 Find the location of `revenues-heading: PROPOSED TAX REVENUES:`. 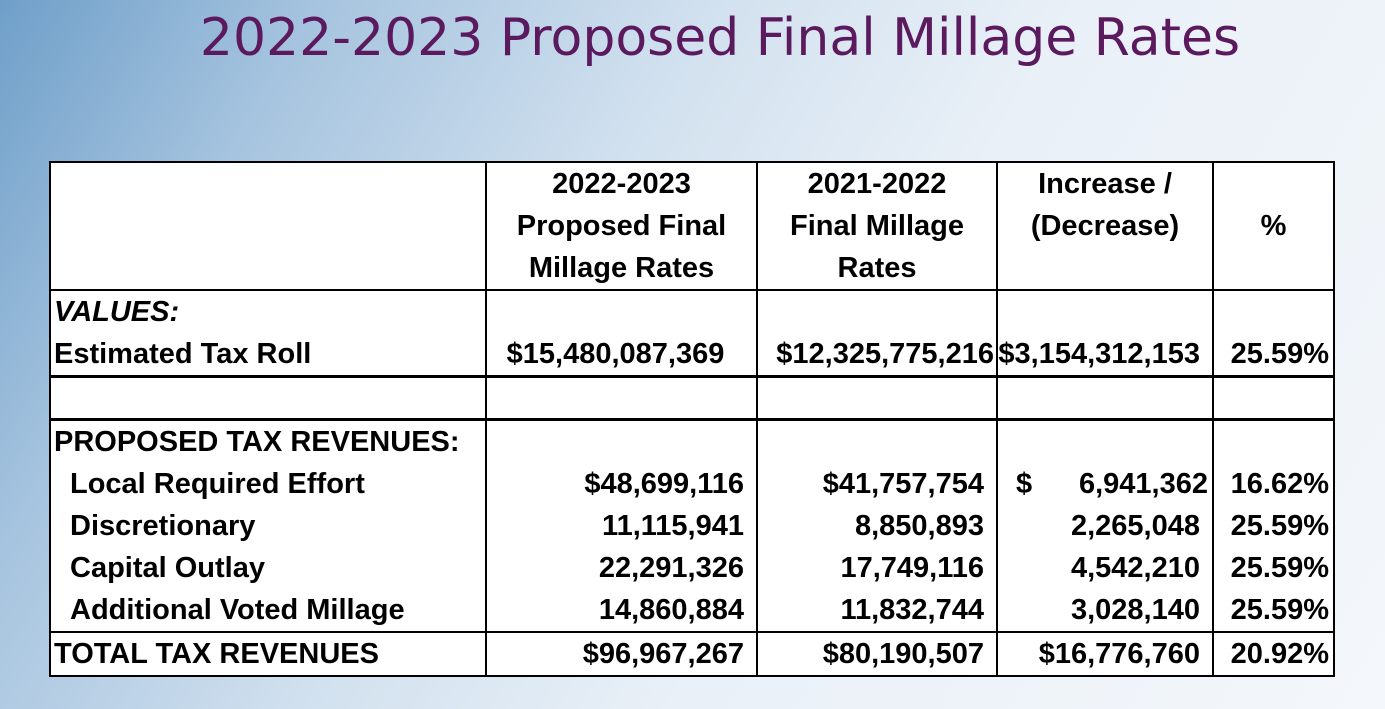

revenues-heading: PROPOSED TAX REVENUES: is located at coordinates (257, 442).